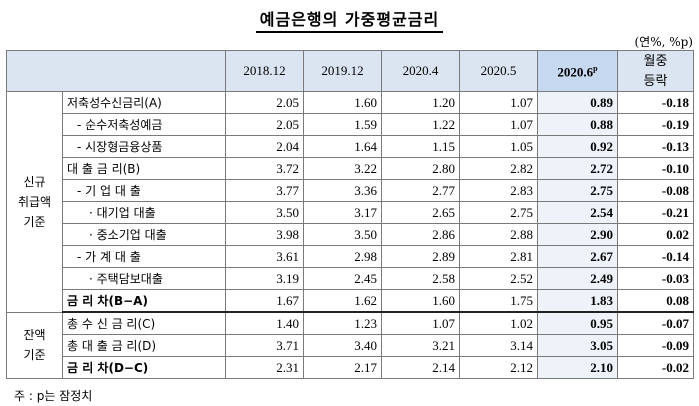 The image size is (699, 406). What do you see at coordinates (350, 168) in the screenshot?
I see `table-row: 대 출 금 리(B) 3.72 3.22 2.80 2.82 2.72 -0.10` at bounding box center [350, 168].